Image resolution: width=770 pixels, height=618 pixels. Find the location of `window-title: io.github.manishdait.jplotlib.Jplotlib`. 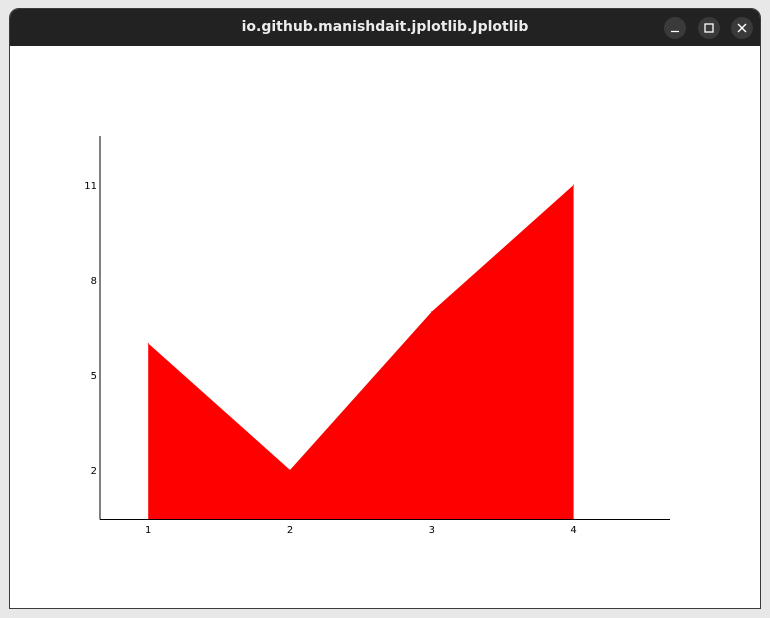

window-title: io.github.manishdait.jplotlib.Jplotlib is located at coordinates (385, 27).